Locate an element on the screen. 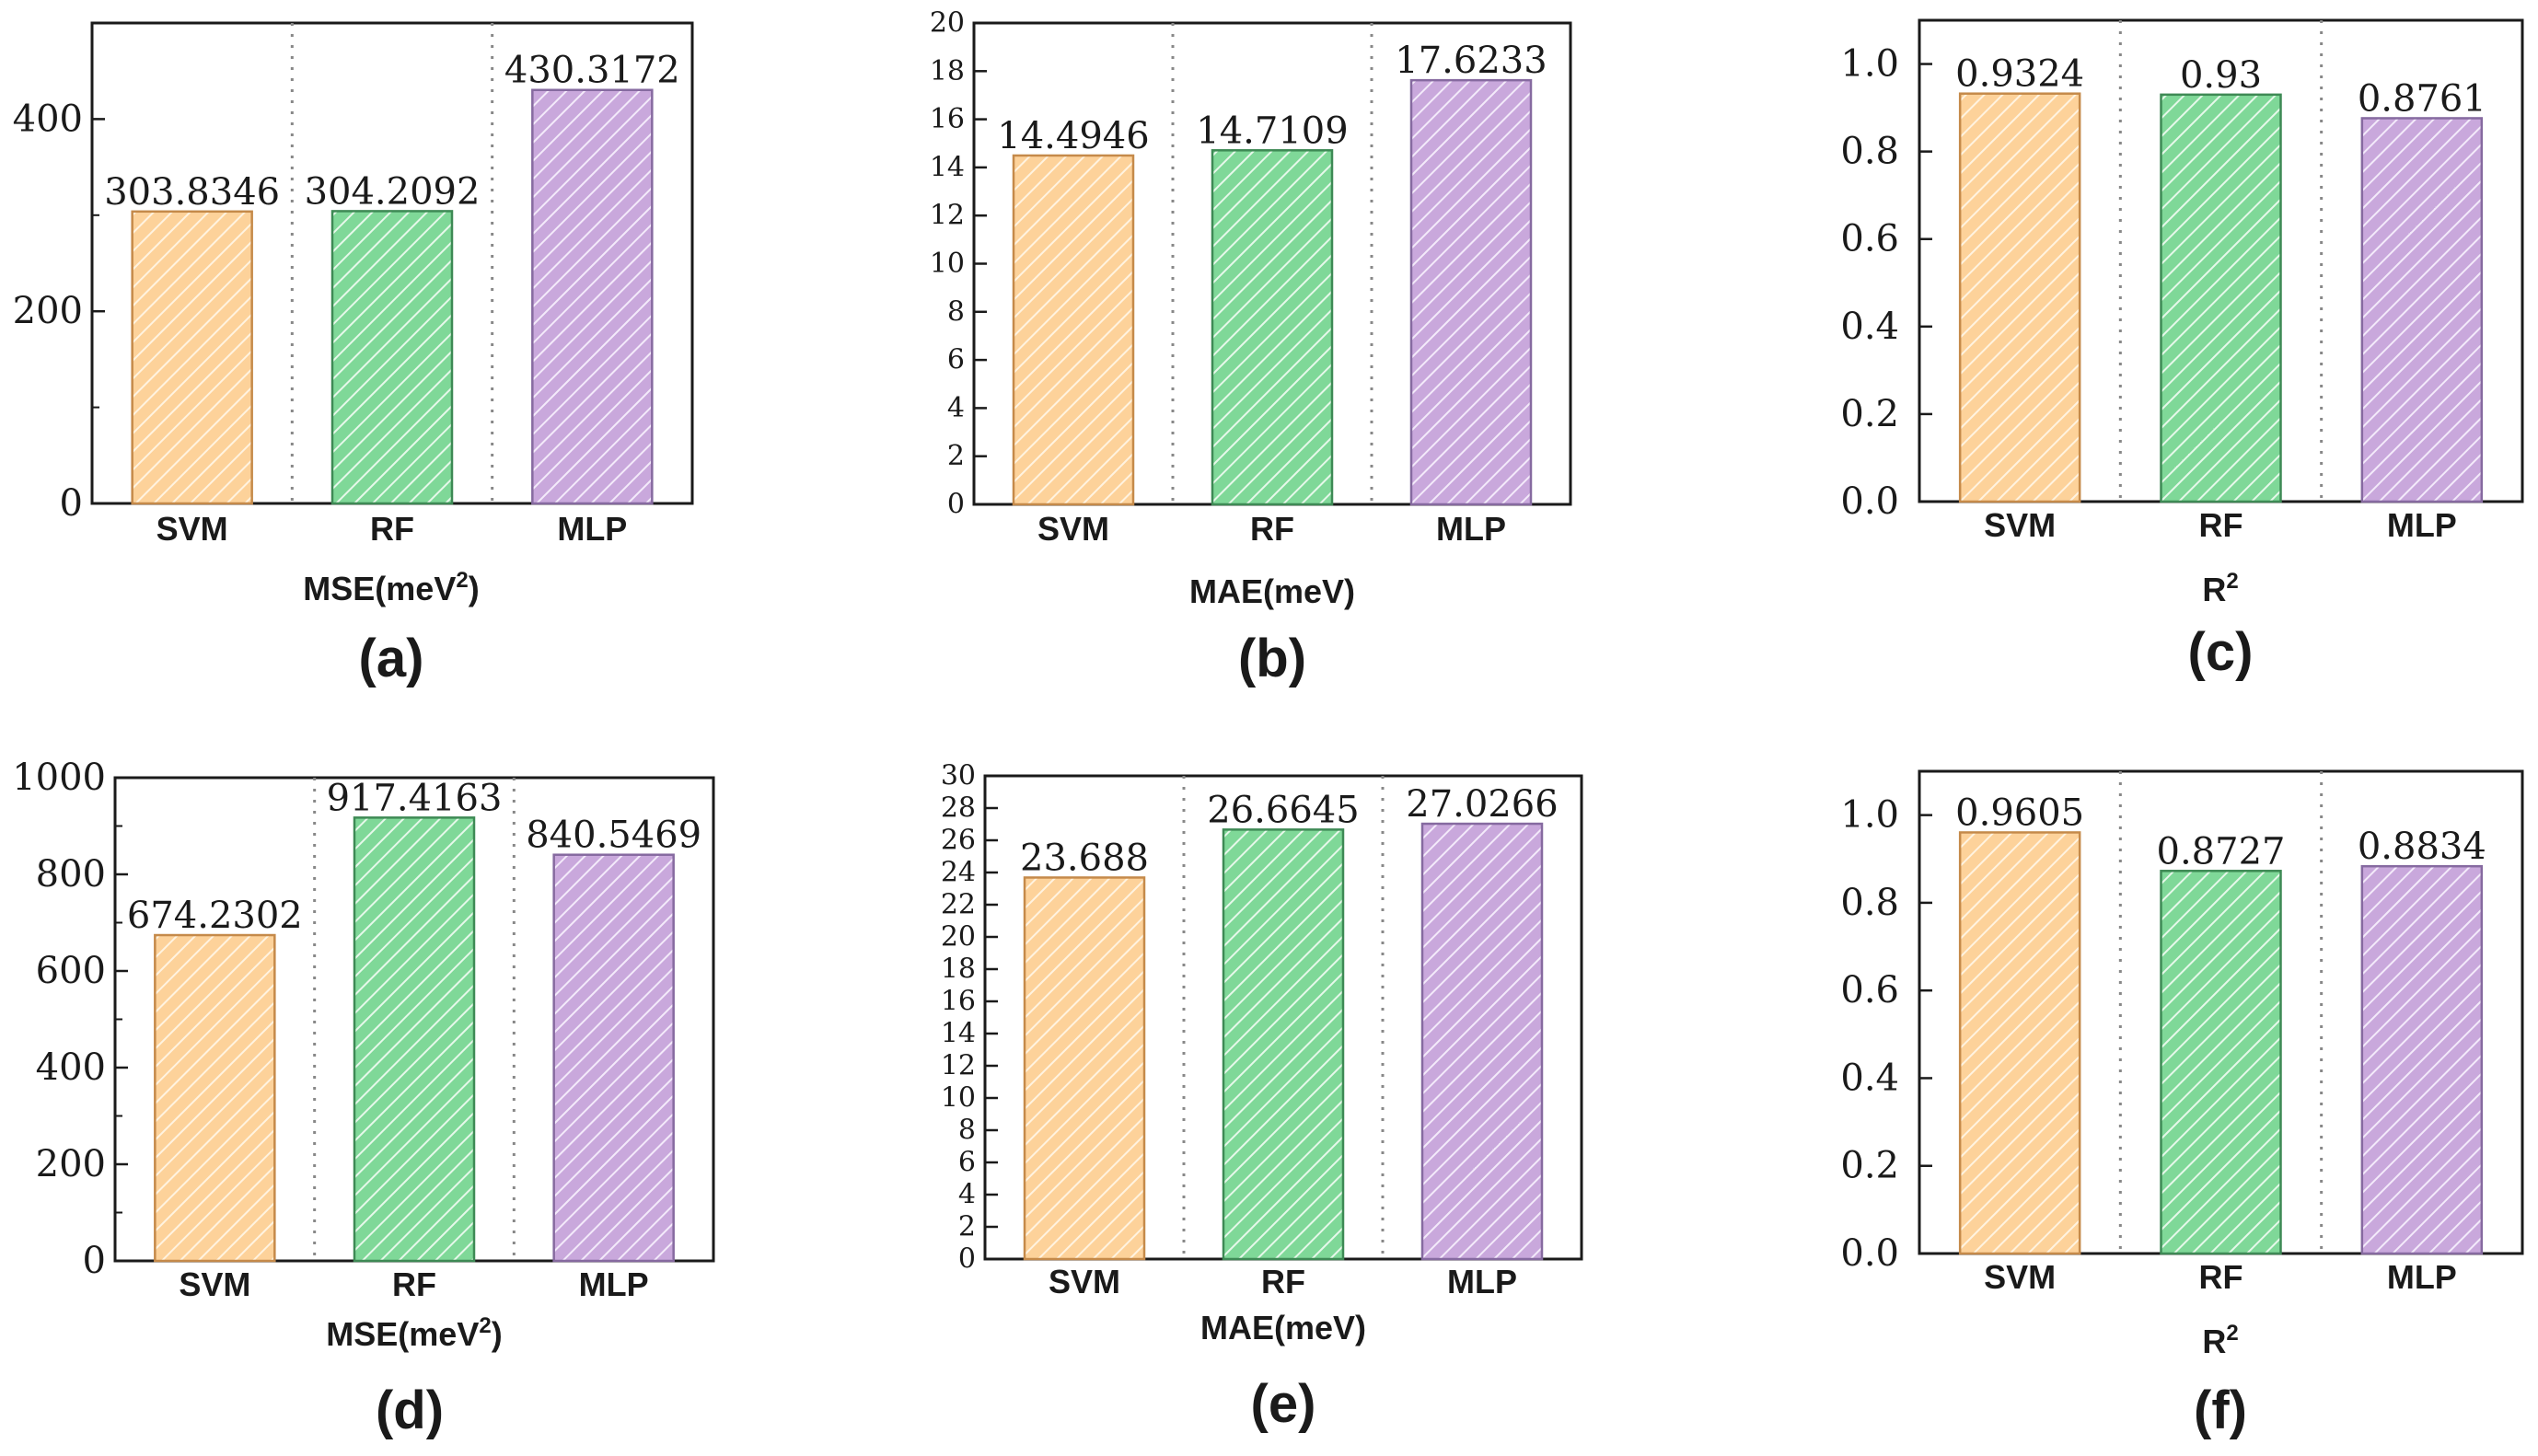 This screenshot has height=1456, width=2538. panel-label-f: (f) is located at coordinates (2220, 1410).